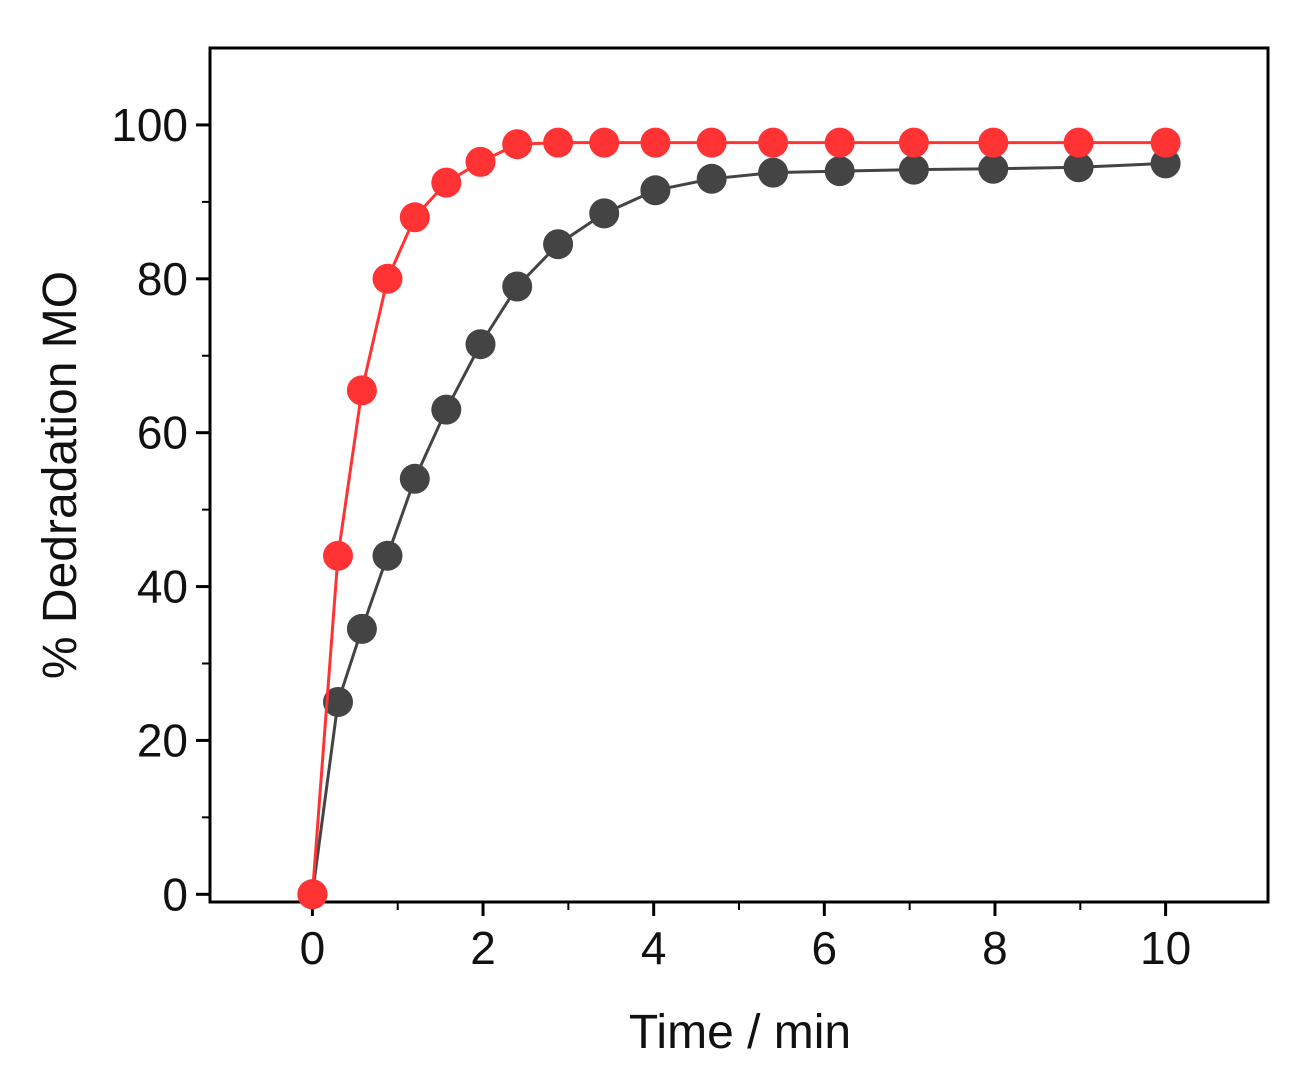 This screenshot has height=1075, width=1310. What do you see at coordinates (60, 475) in the screenshot?
I see `y-axis-title: % Dedradation MO` at bounding box center [60, 475].